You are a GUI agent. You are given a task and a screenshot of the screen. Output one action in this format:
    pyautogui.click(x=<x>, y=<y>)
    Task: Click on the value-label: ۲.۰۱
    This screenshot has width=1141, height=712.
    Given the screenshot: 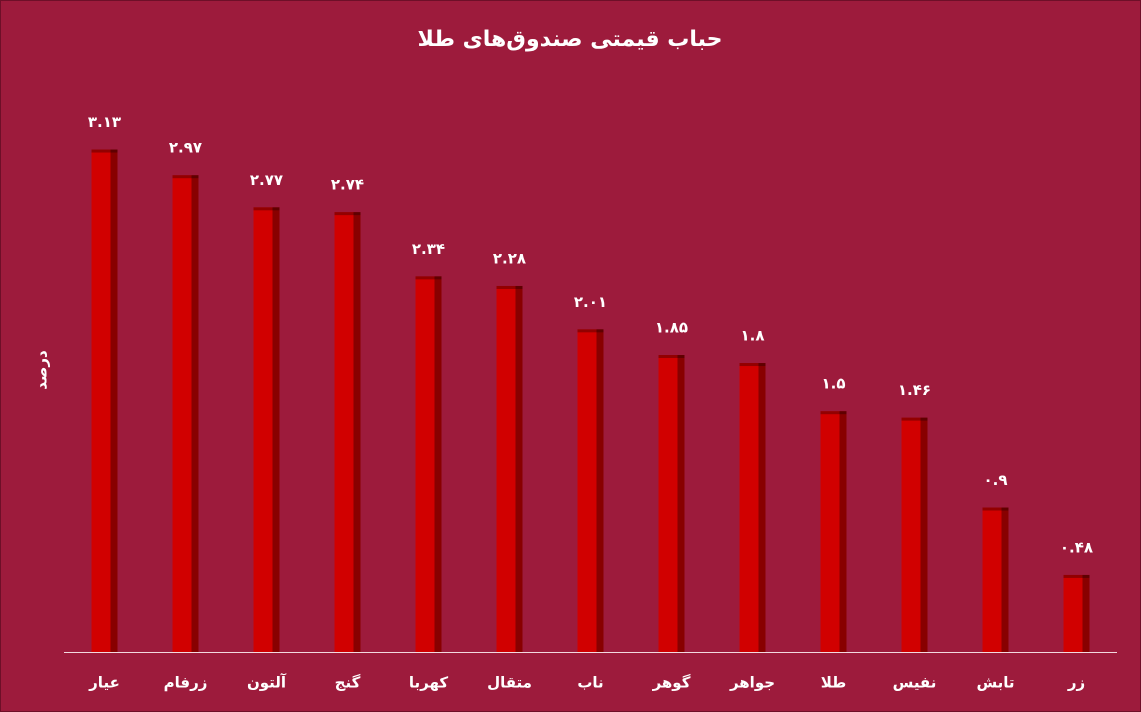 What is the action you would take?
    pyautogui.click(x=590, y=302)
    